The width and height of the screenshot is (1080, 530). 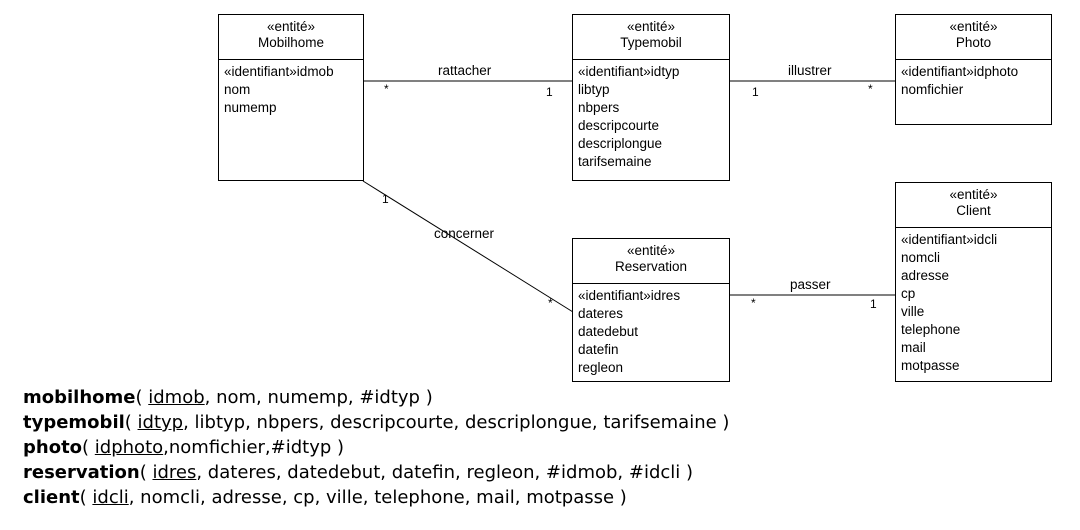 I want to click on relation-attributes: ,nomfichier,#idtyp ), so click(x=254, y=447).